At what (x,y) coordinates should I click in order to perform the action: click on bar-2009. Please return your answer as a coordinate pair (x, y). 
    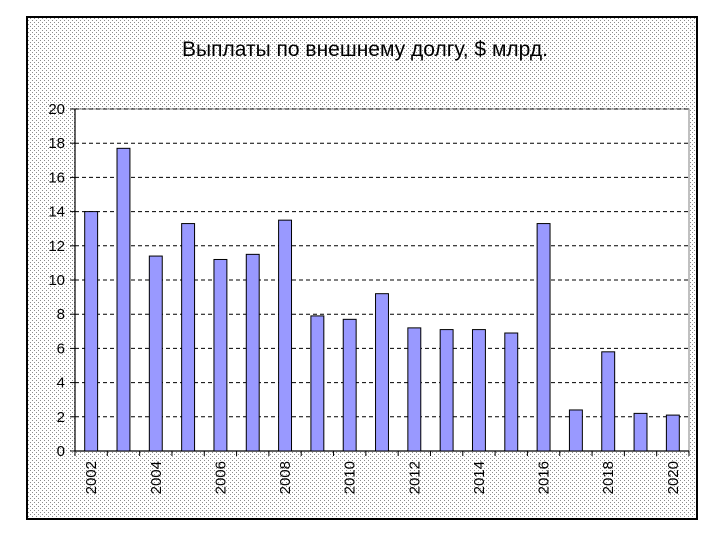
    Looking at the image, I should click on (317, 383).